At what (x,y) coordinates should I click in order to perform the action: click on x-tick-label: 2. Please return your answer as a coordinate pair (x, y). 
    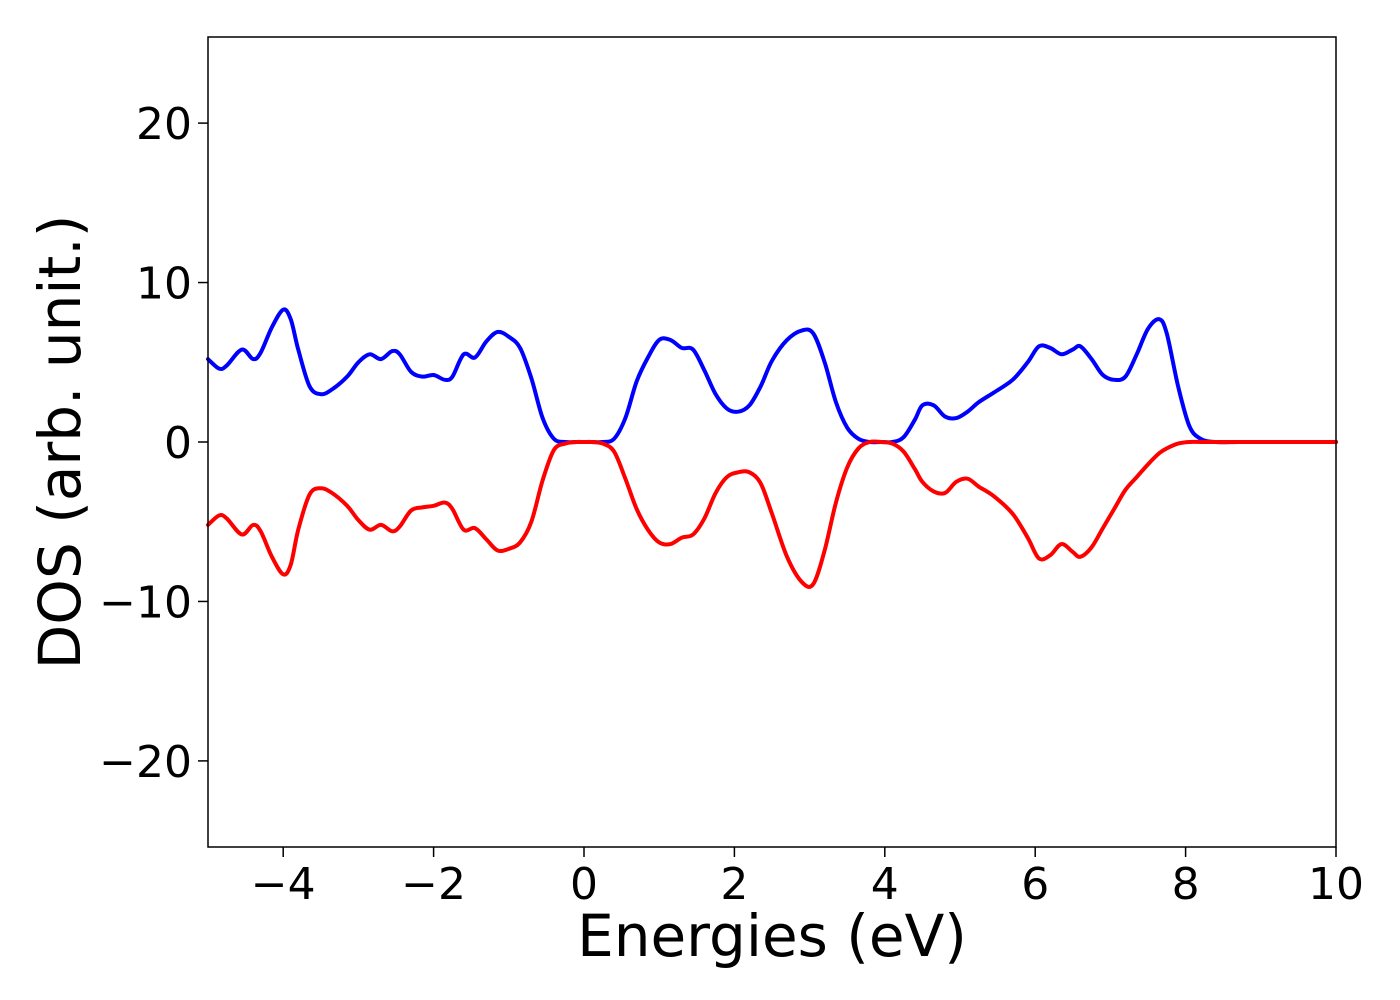
    Looking at the image, I should click on (734, 884).